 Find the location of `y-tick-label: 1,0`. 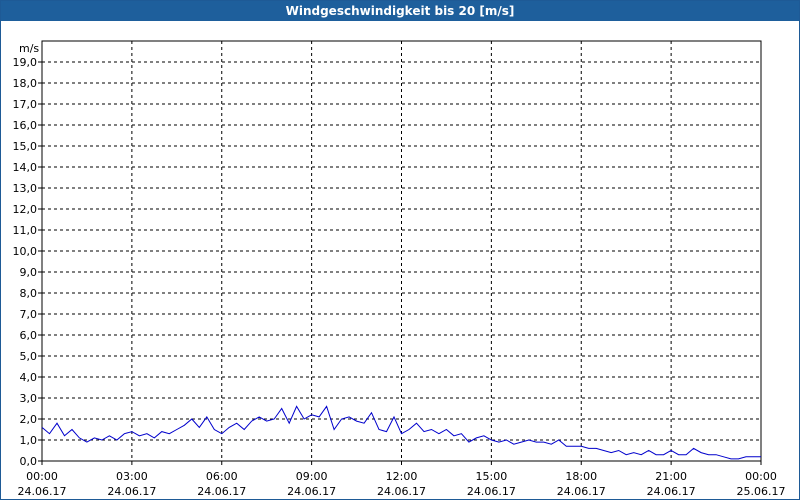

y-tick-label: 1,0 is located at coordinates (29, 440).